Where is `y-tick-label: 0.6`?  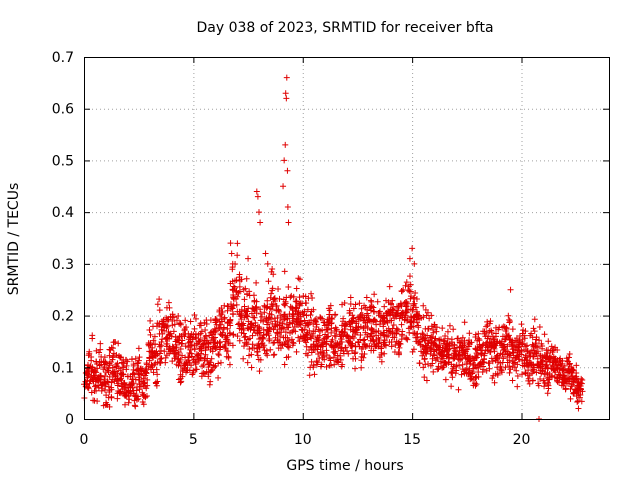
y-tick-label: 0.6 is located at coordinates (63, 110).